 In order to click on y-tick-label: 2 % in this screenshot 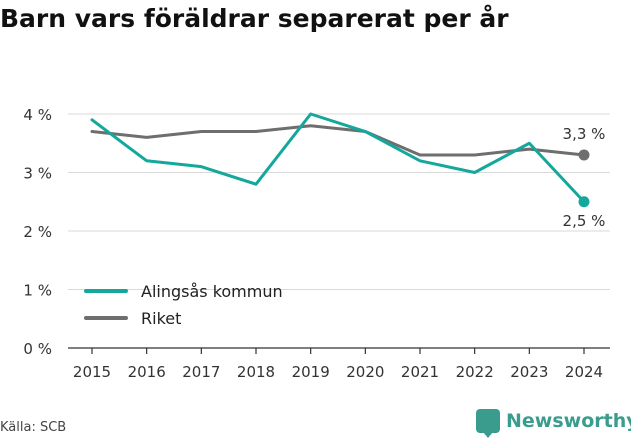, I will do `click(37, 232)`.